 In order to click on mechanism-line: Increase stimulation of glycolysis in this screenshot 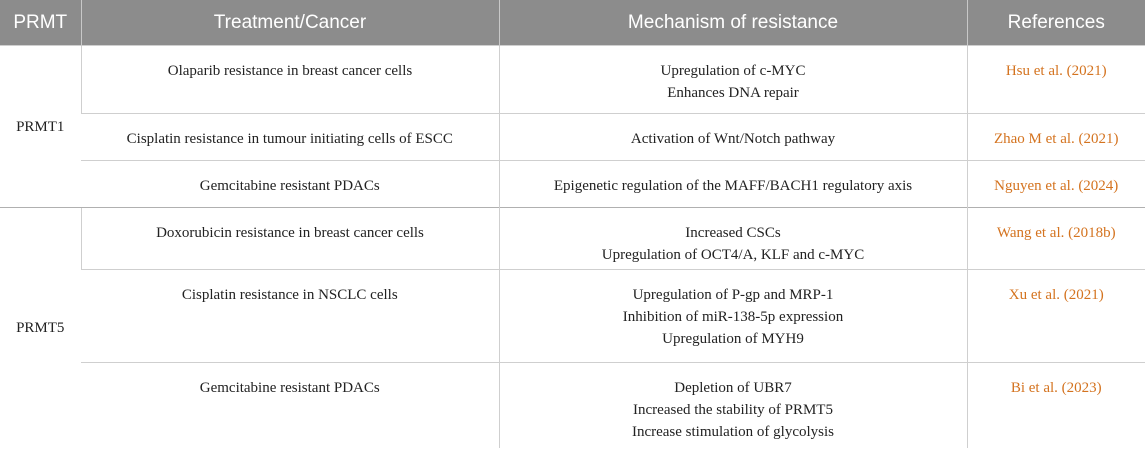, I will do `click(733, 432)`.